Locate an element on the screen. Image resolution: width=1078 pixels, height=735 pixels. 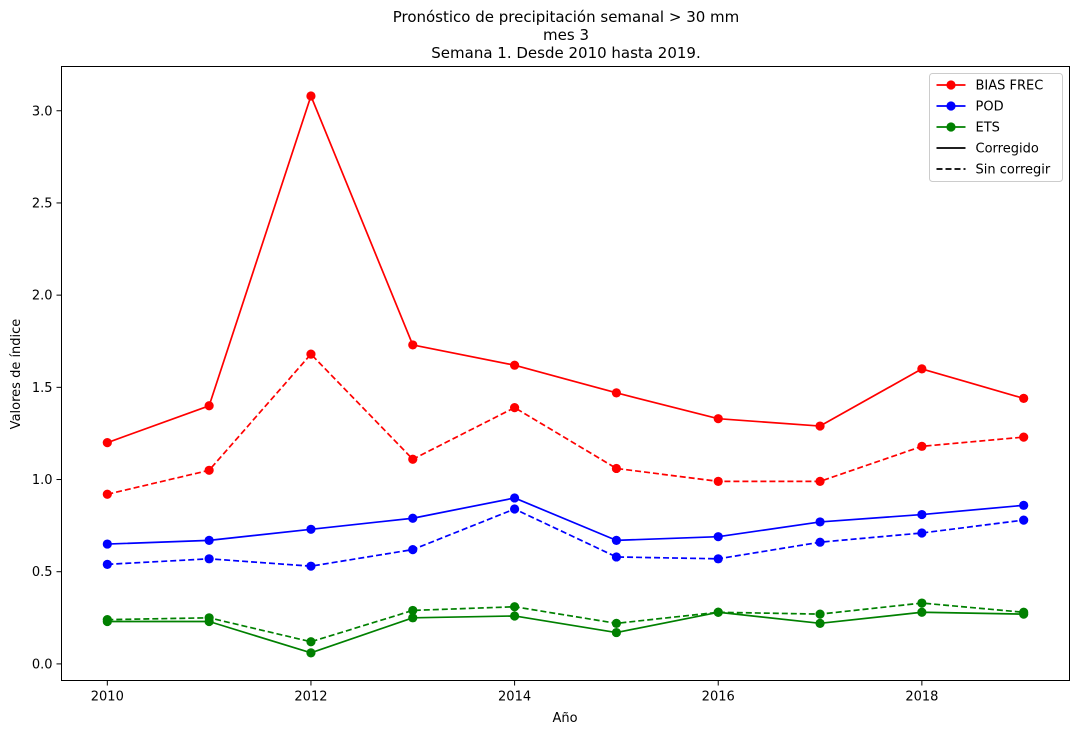
data-point-ets-sin-corregir-2017 is located at coordinates (820, 614).